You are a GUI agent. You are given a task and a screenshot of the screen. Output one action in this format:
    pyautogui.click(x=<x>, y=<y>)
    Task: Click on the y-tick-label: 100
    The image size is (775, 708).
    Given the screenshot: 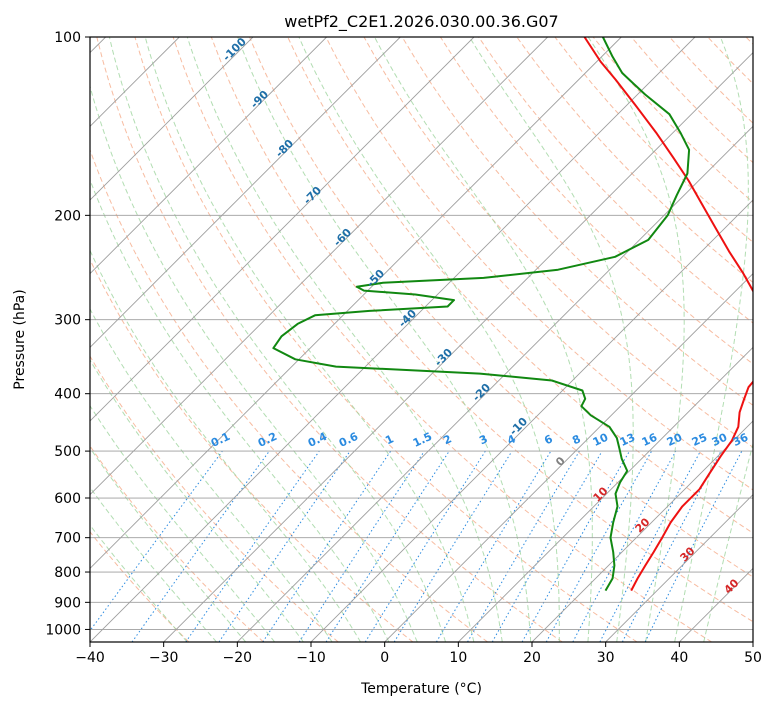 What is the action you would take?
    pyautogui.click(x=67, y=38)
    